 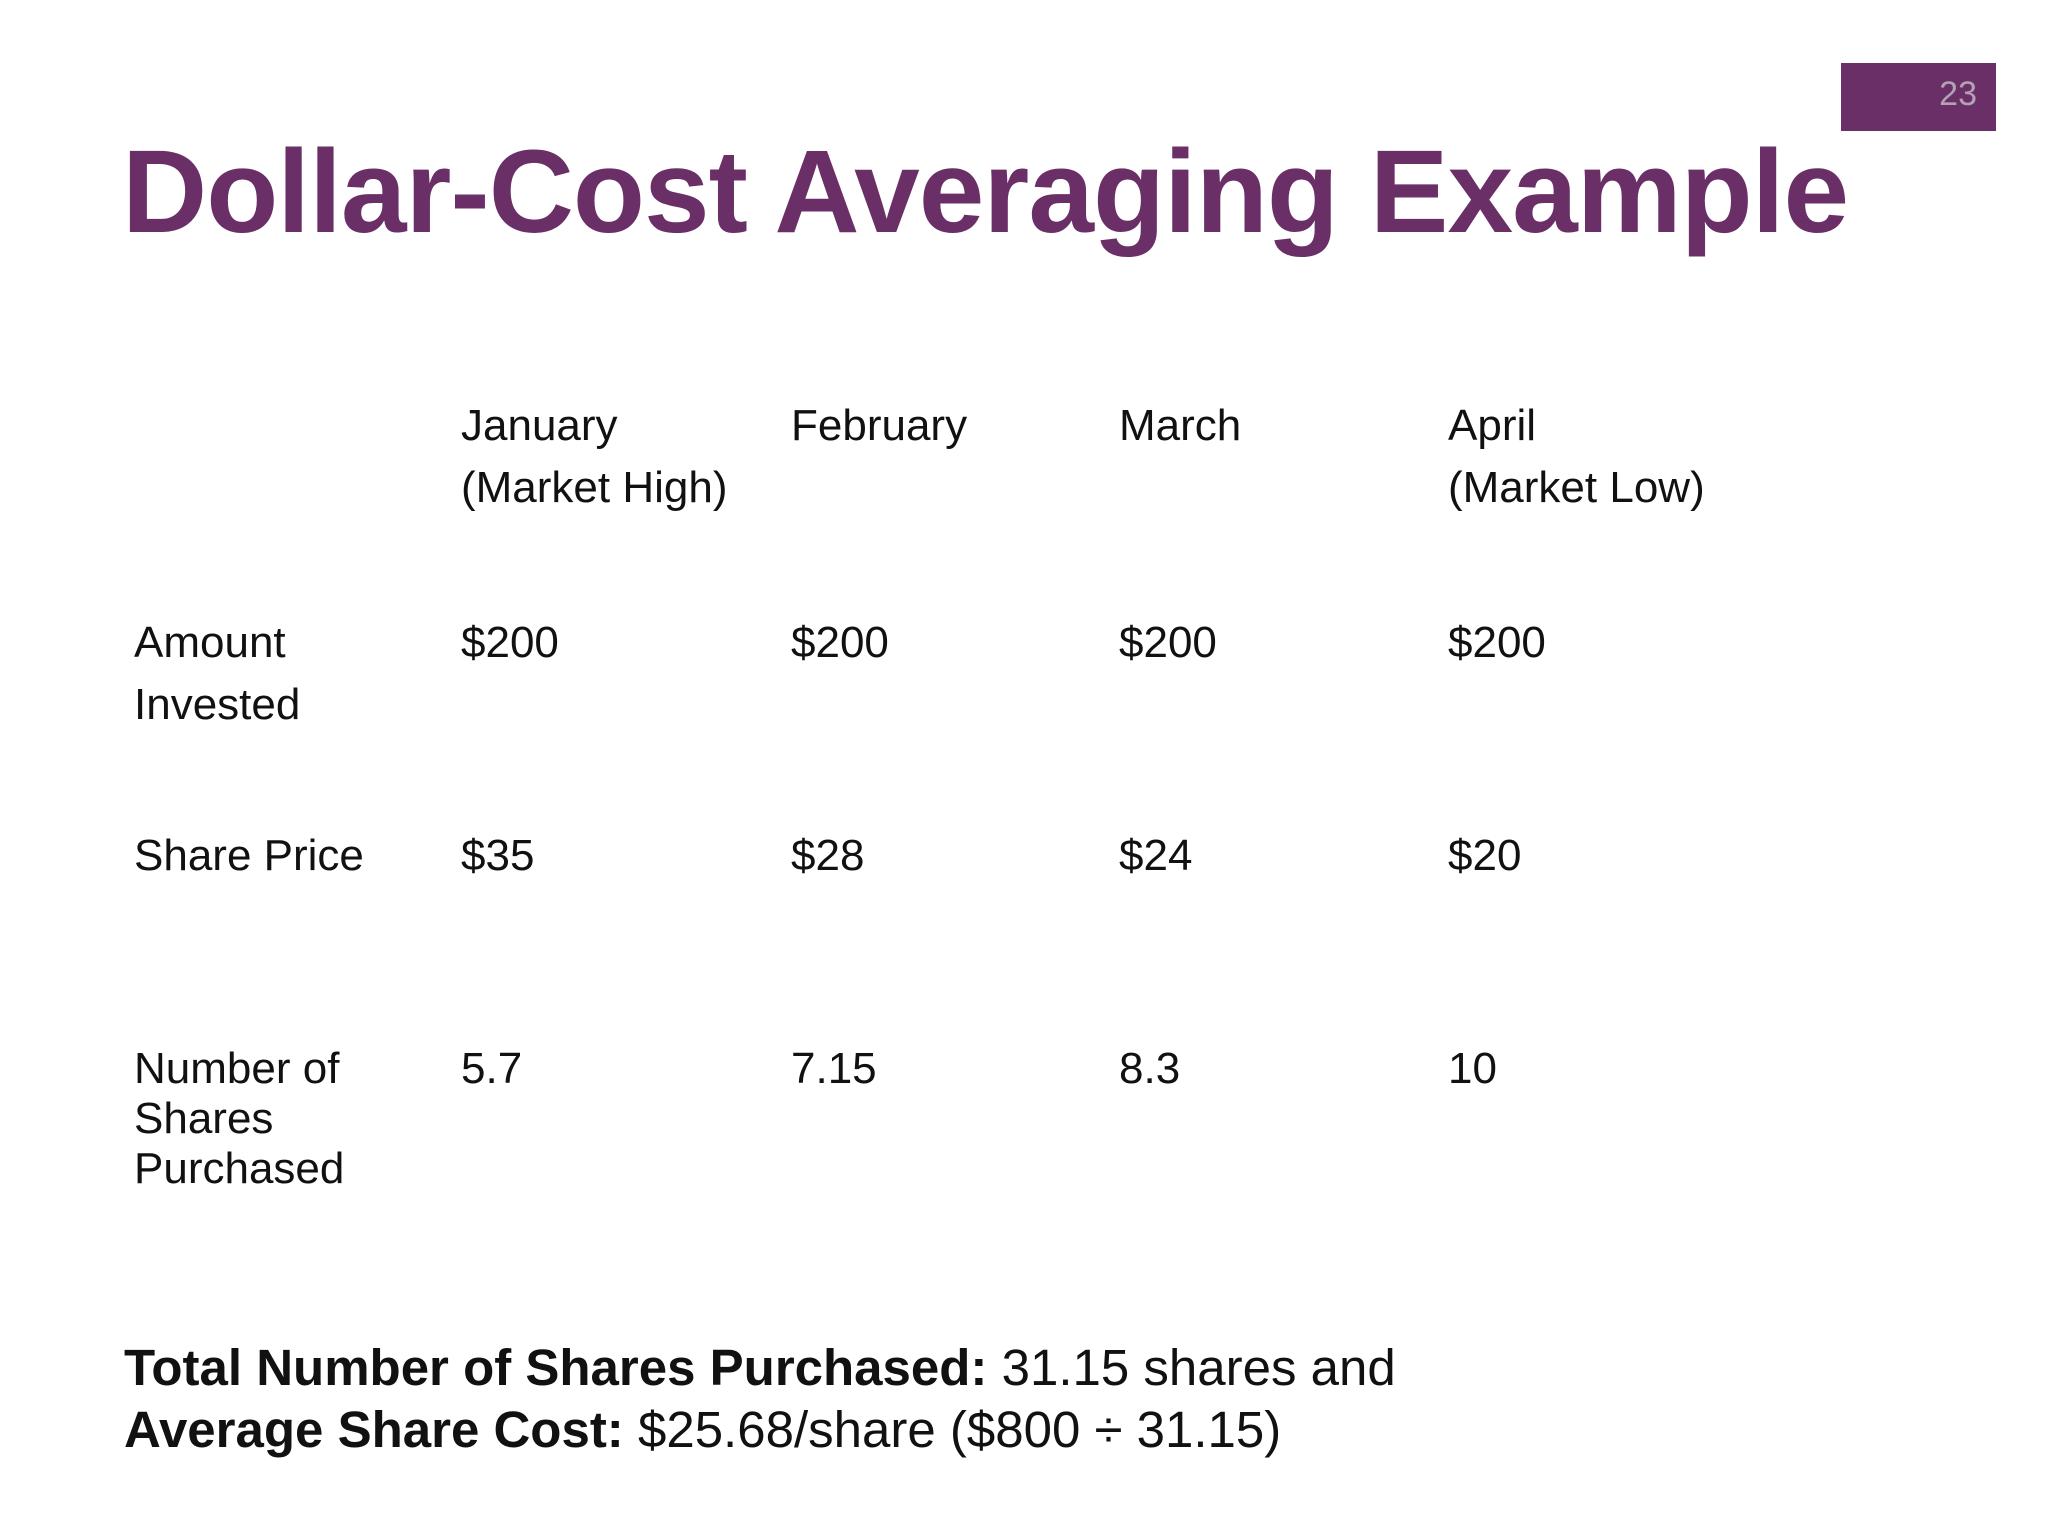 I want to click on summary-average-label: Average Share Cost:, so click(x=374, y=1429).